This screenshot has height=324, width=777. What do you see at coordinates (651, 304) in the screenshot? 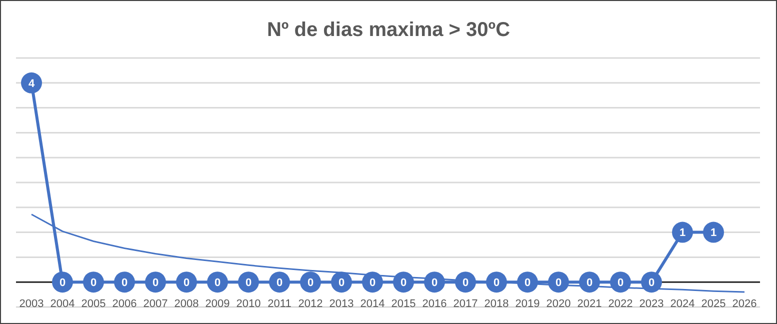
I see `x-tick-label: 2023` at bounding box center [651, 304].